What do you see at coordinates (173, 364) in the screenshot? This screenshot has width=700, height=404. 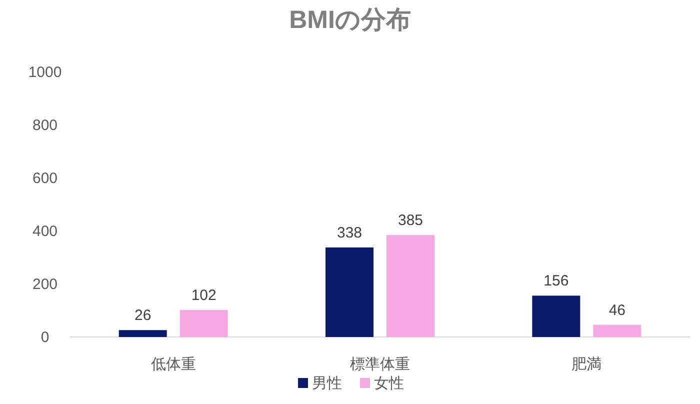 I see `x-tick-label: 低体重` at bounding box center [173, 364].